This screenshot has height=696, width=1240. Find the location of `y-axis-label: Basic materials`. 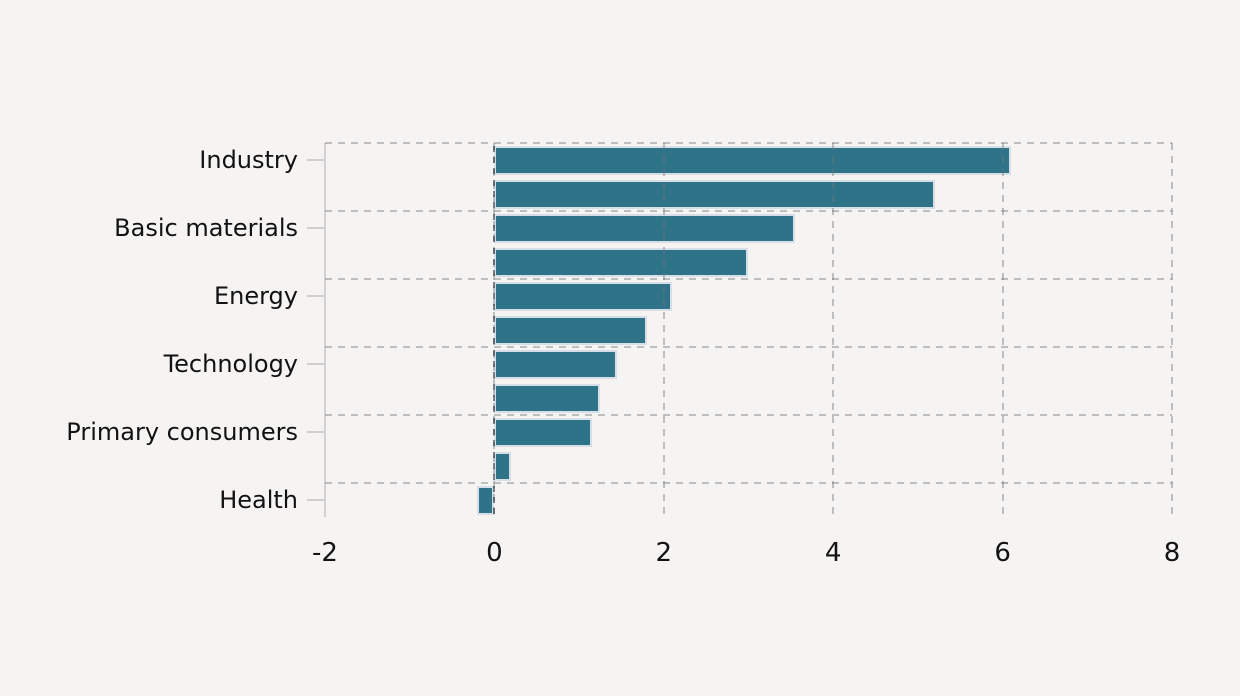

y-axis-label: Basic materials is located at coordinates (206, 228).